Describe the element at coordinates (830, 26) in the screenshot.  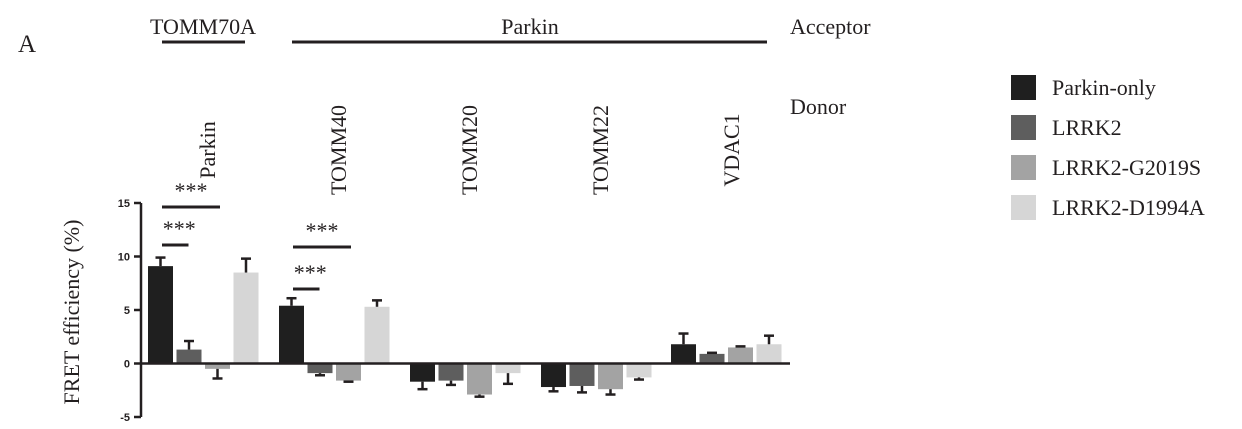
I see `acceptor-label: Acceptor` at that location.